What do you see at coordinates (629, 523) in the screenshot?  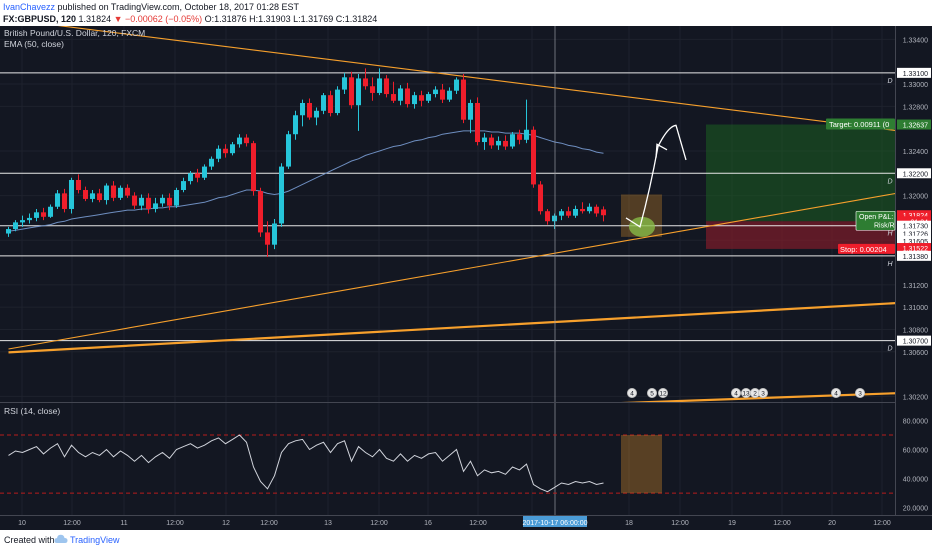 I see `time-tick-label: 18` at bounding box center [629, 523].